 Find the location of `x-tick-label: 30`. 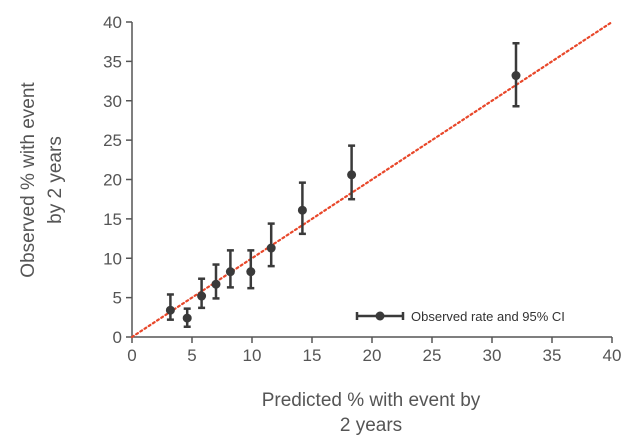

x-tick-label: 30 is located at coordinates (492, 355).